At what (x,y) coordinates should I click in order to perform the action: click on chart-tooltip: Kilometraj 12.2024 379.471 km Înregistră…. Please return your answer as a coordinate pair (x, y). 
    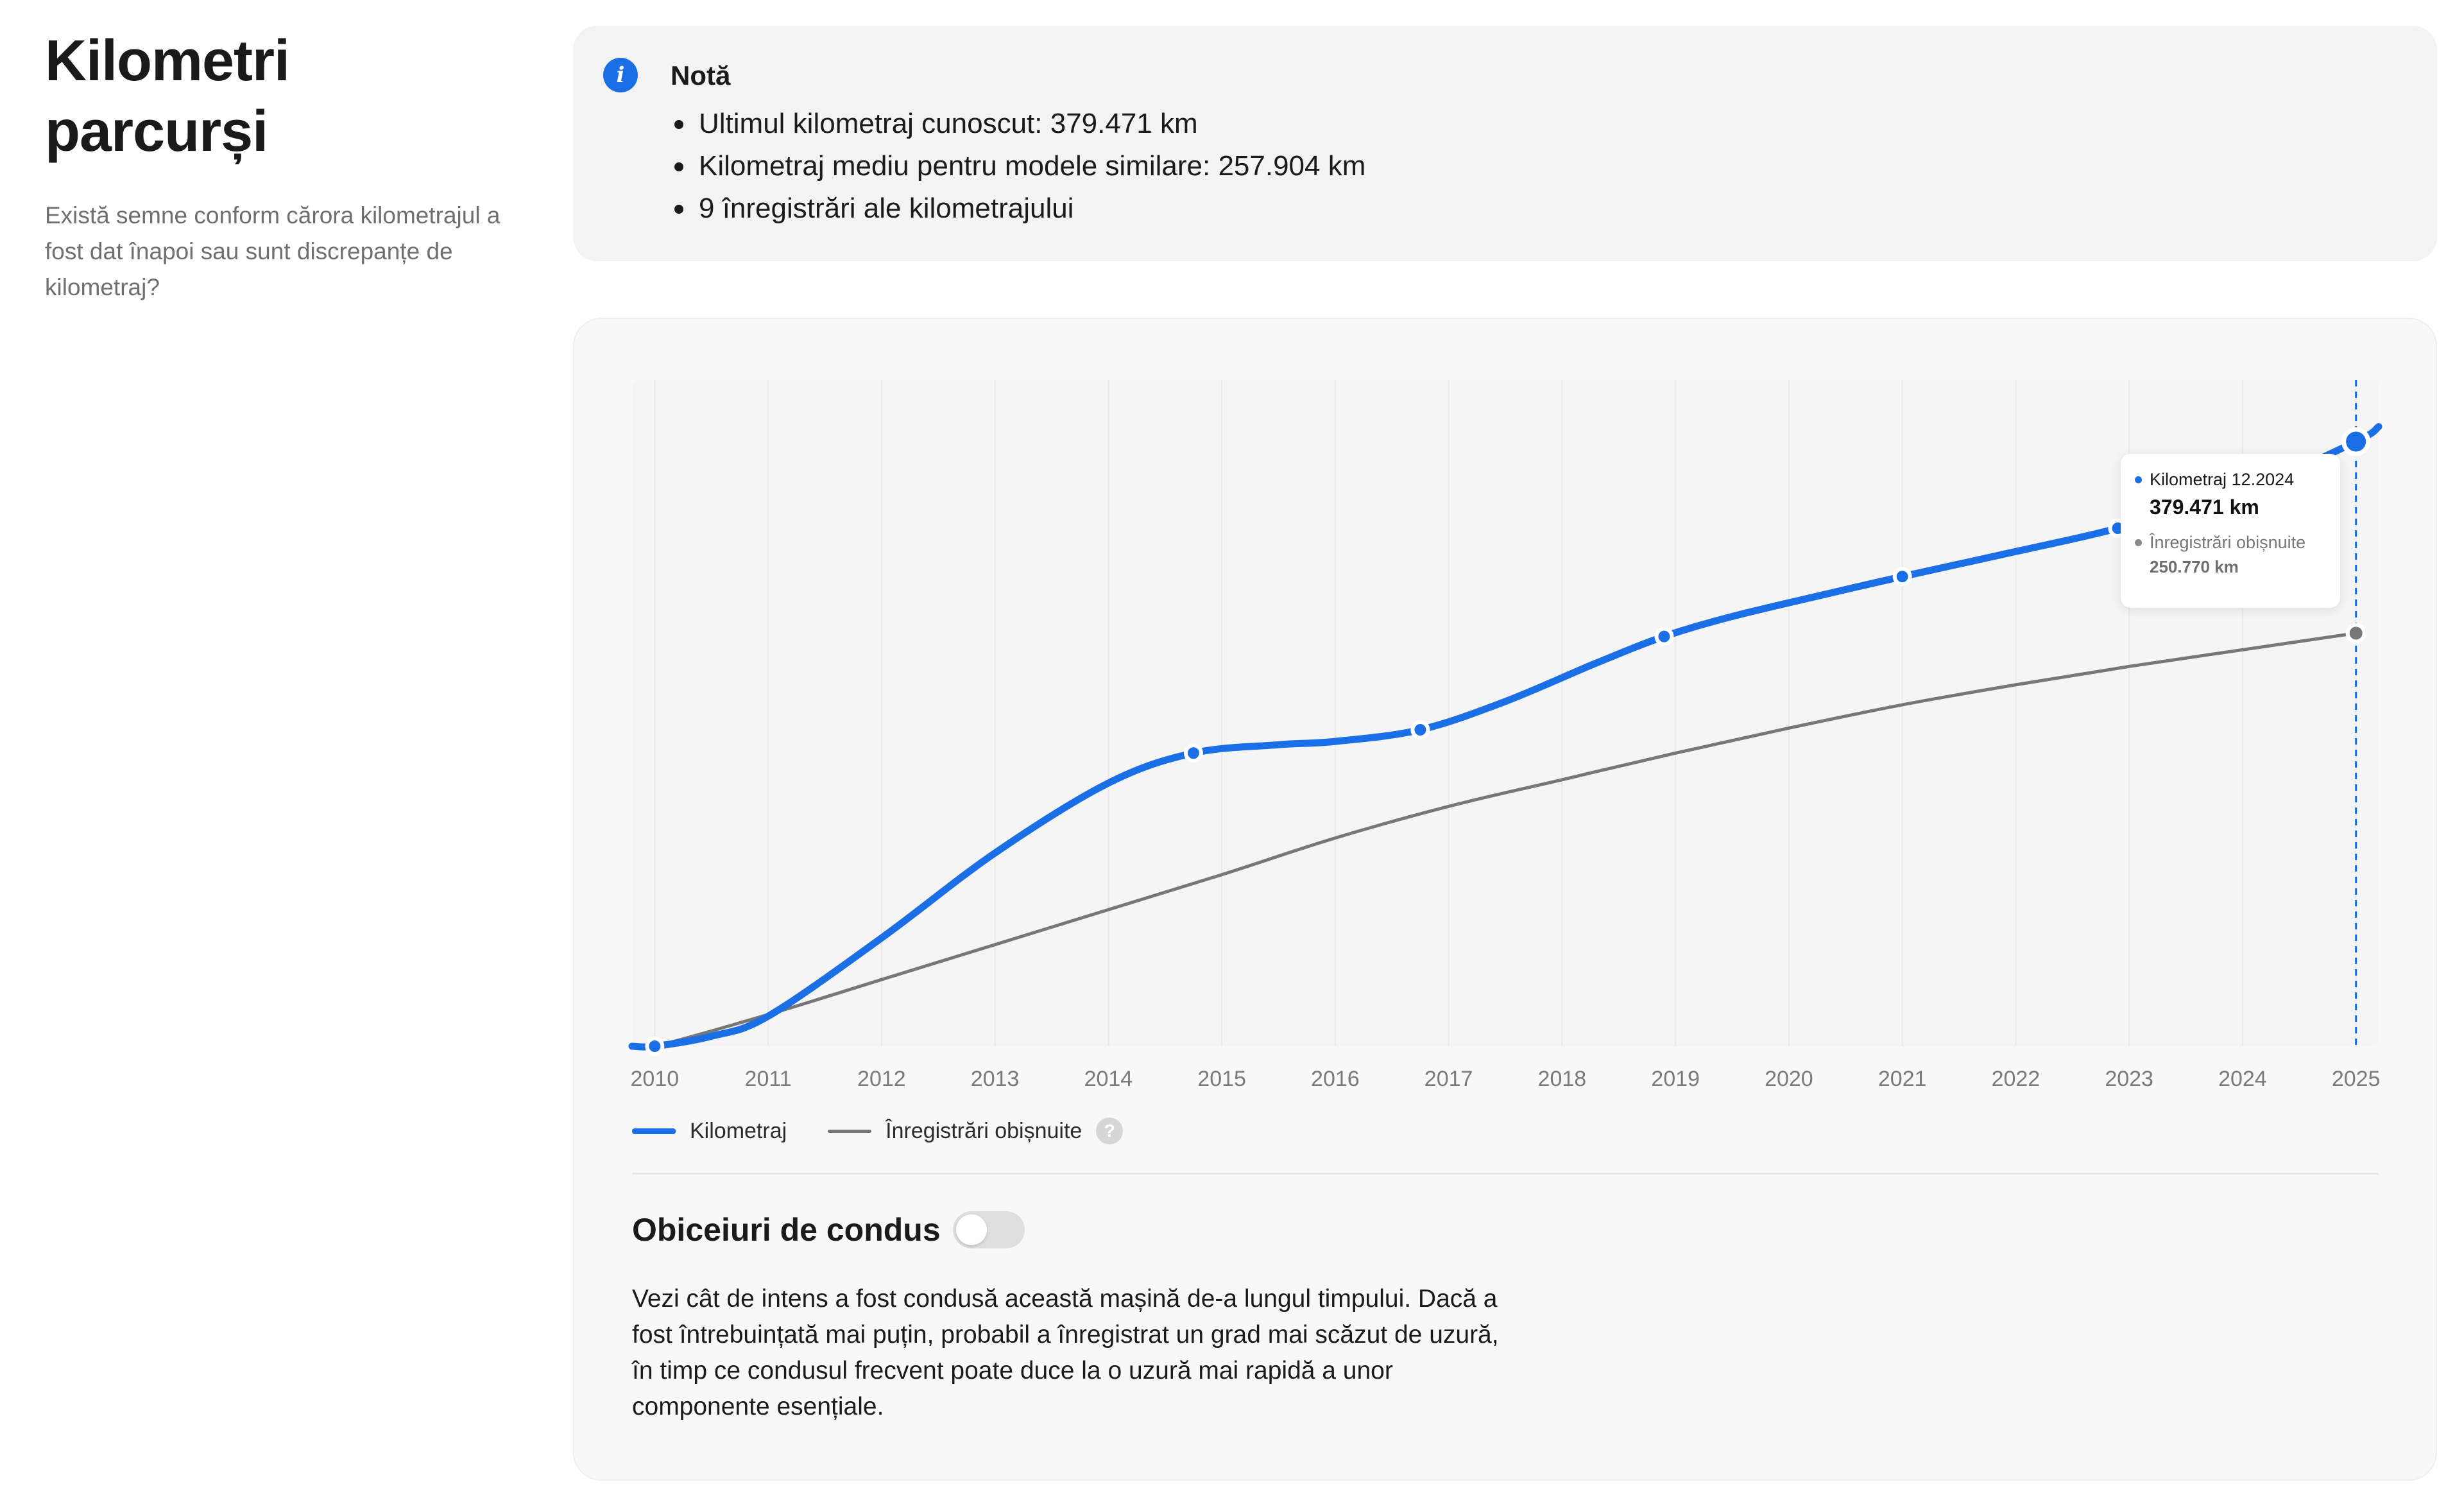
    Looking at the image, I should click on (2231, 531).